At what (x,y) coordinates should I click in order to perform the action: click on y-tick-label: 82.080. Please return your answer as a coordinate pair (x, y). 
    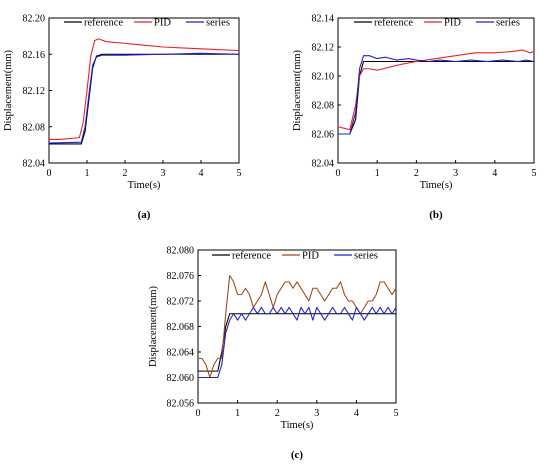
    Looking at the image, I should click on (181, 251).